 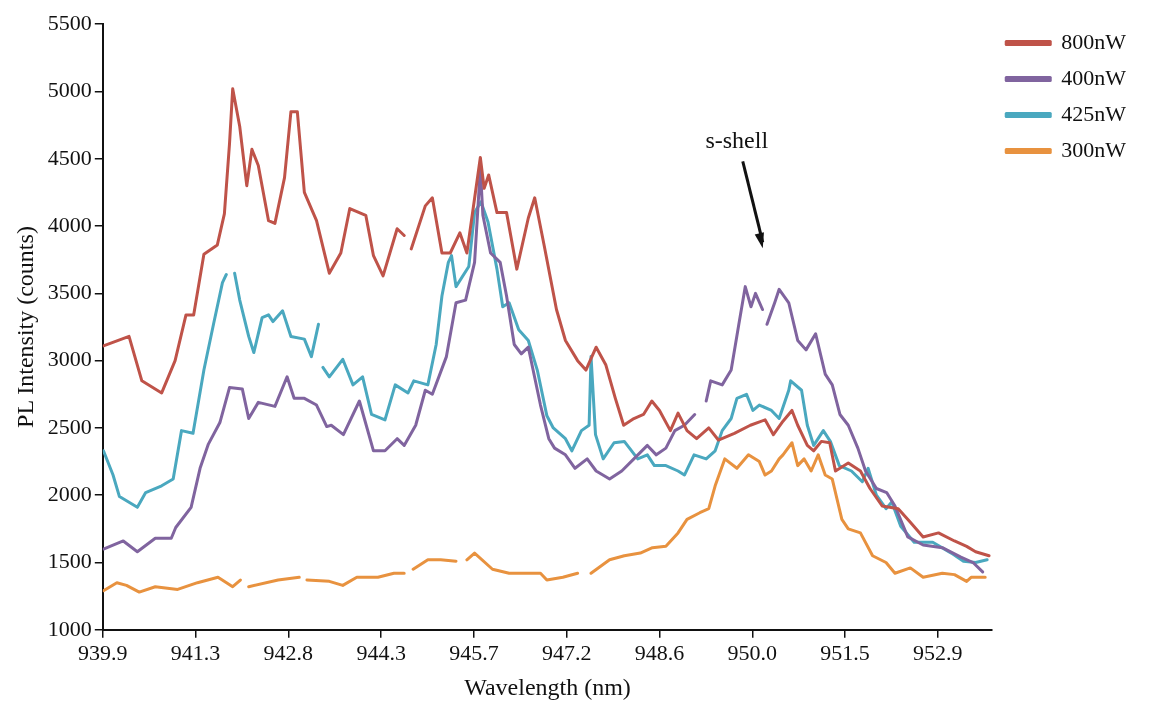 I want to click on y-tick-label: 1500, so click(x=69, y=561).